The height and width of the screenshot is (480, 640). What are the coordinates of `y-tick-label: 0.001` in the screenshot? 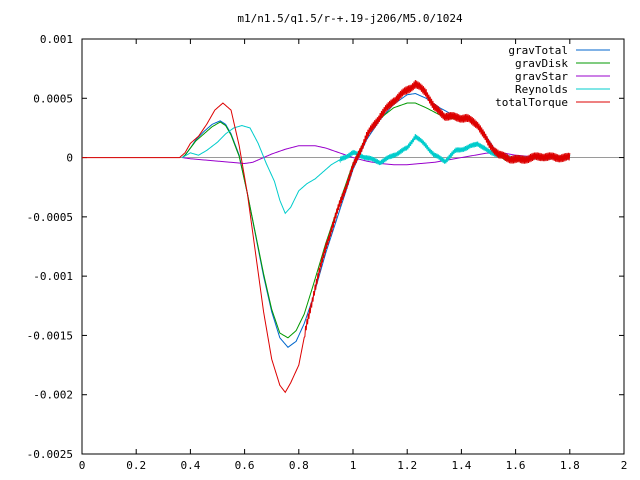 It's located at (56, 39).